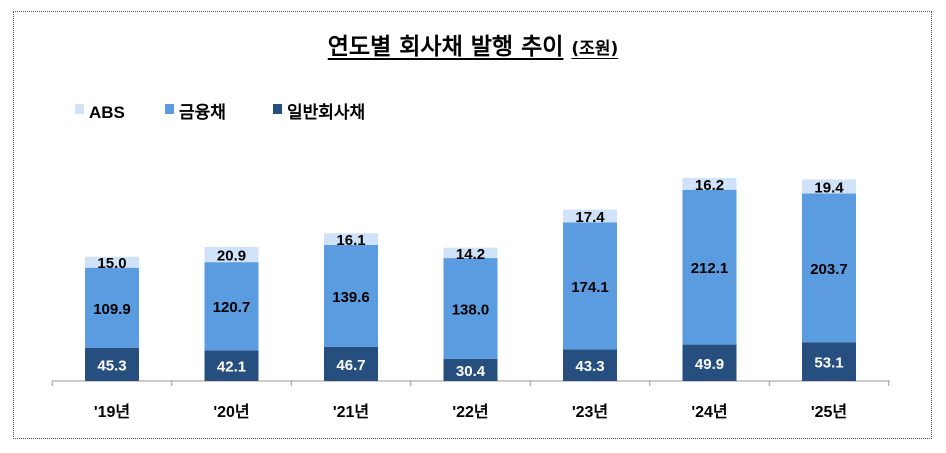 The height and width of the screenshot is (453, 946). Describe the element at coordinates (445, 47) in the screenshot. I see `title-text: 연도별 회사채 발행 추이` at that location.